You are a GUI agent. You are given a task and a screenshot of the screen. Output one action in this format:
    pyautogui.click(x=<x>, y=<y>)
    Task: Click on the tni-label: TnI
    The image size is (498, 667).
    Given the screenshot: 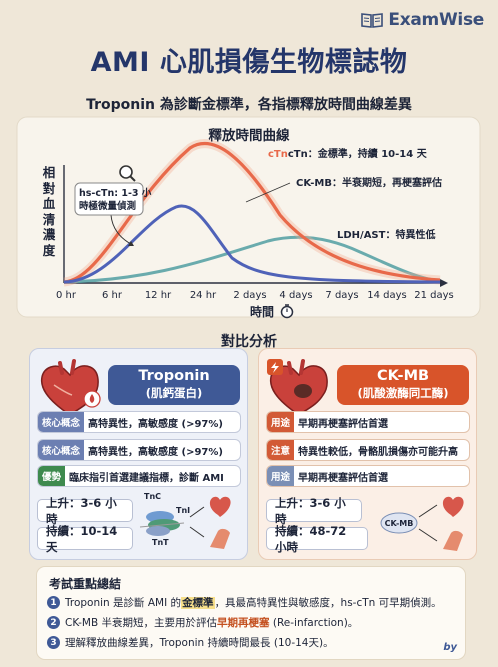 What is the action you would take?
    pyautogui.click(x=183, y=510)
    